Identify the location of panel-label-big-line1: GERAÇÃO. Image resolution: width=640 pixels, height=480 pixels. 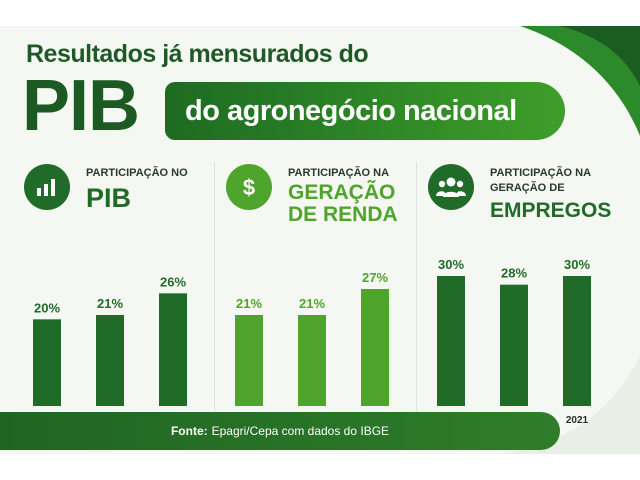
(342, 192).